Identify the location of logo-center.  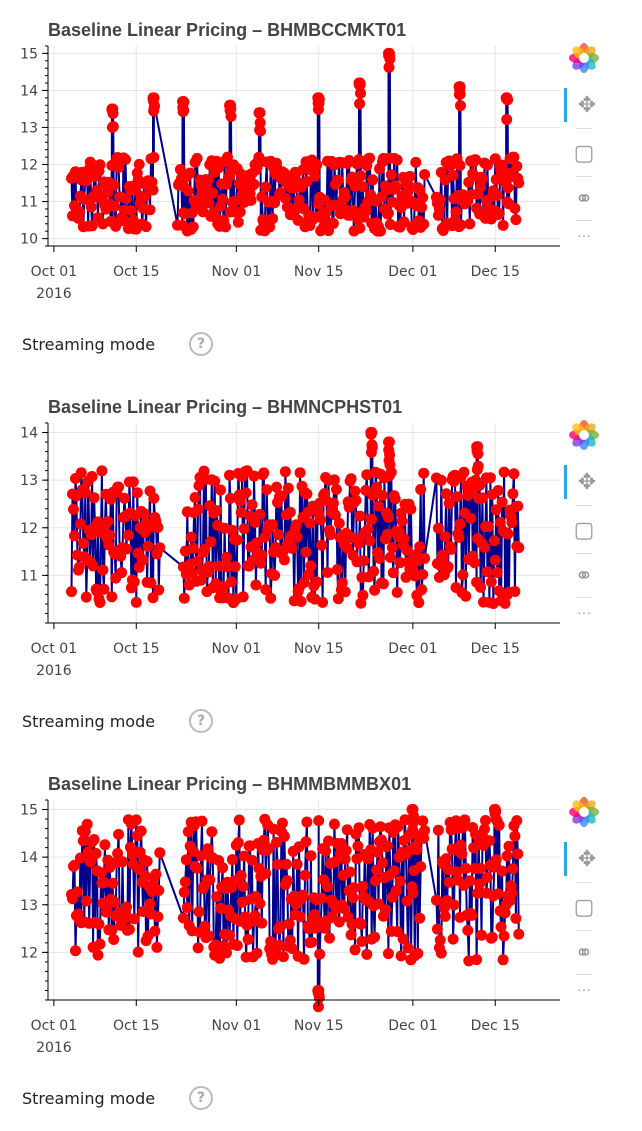
(584, 58).